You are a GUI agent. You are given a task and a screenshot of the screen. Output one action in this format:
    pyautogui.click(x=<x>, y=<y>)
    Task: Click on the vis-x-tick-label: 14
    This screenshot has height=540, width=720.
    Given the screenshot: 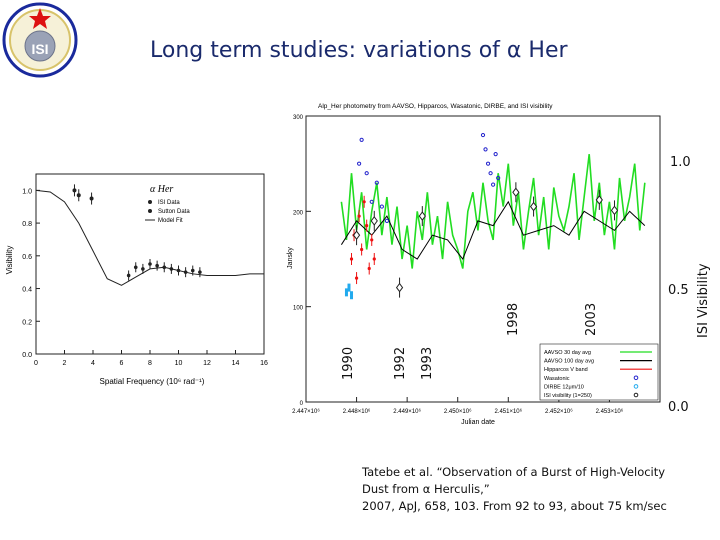 What is the action you would take?
    pyautogui.click(x=236, y=363)
    